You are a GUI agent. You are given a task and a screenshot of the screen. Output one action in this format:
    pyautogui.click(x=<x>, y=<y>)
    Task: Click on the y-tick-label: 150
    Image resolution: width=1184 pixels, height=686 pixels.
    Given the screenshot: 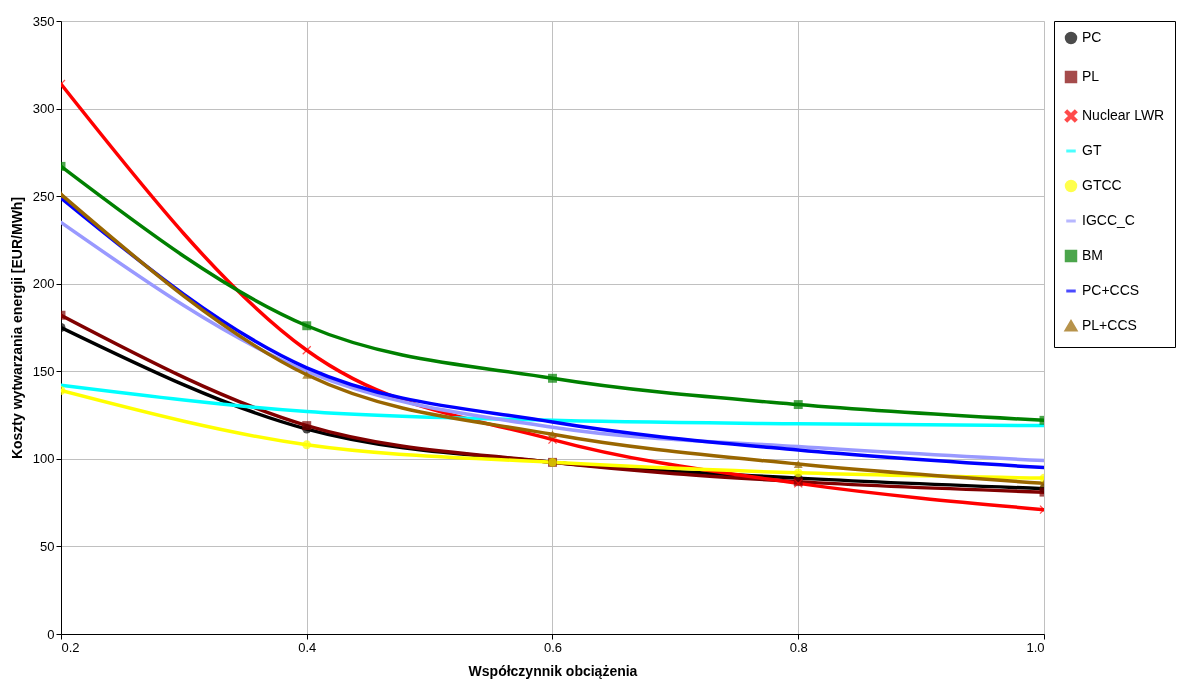 What is the action you would take?
    pyautogui.click(x=43, y=371)
    